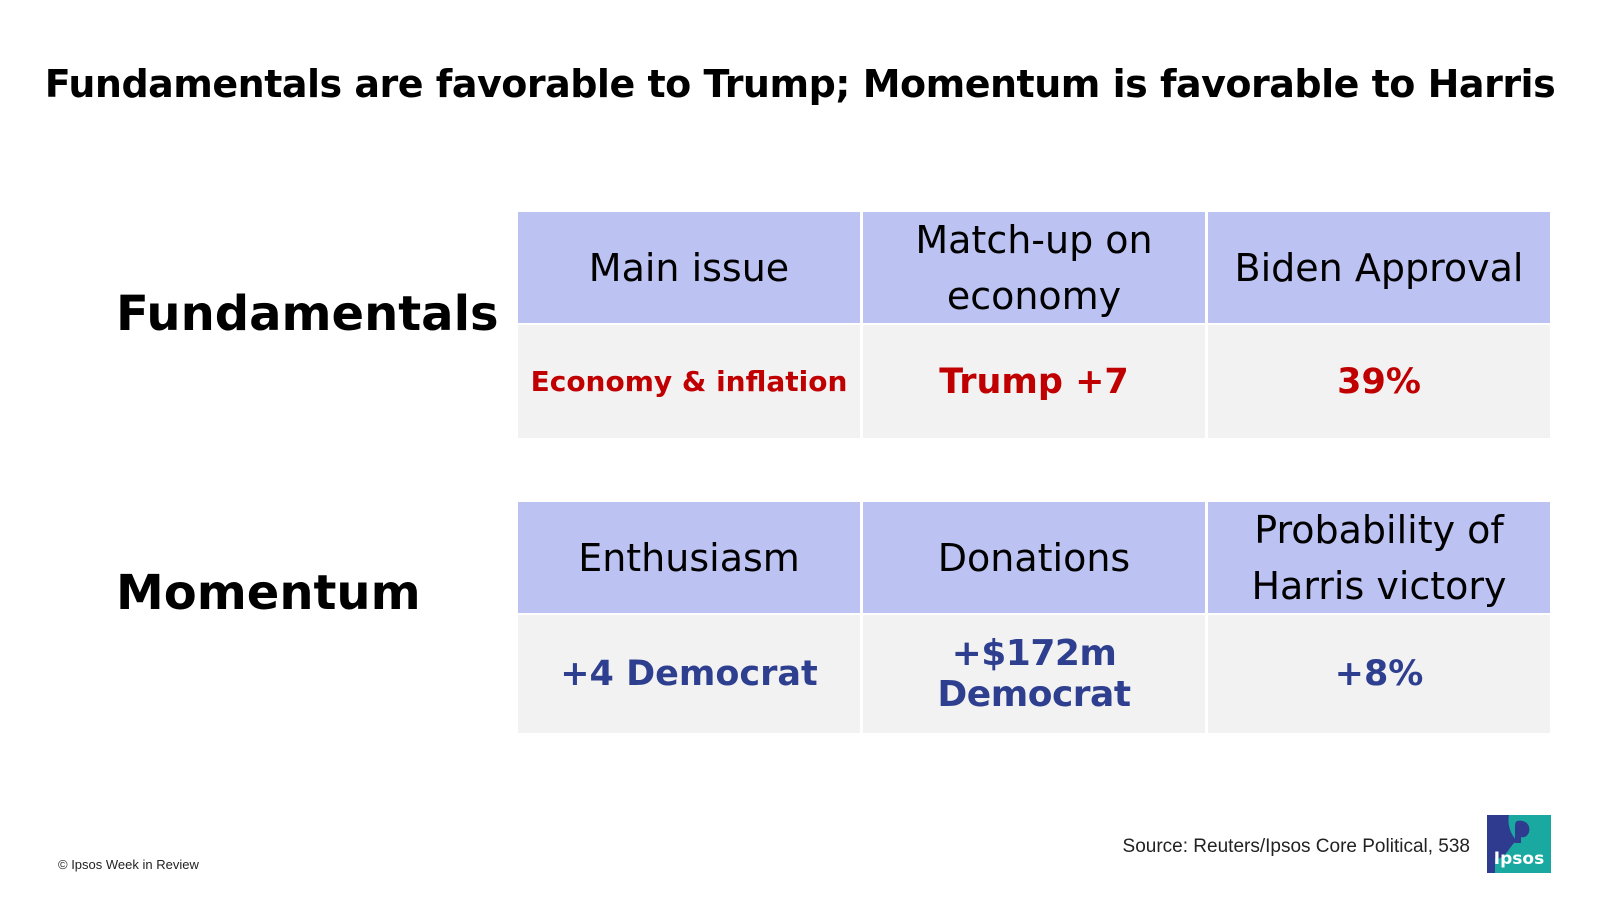 Image resolution: width=1600 pixels, height=900 pixels. I want to click on fundamentals-value-matchup-economy: Trump +7, so click(1034, 381).